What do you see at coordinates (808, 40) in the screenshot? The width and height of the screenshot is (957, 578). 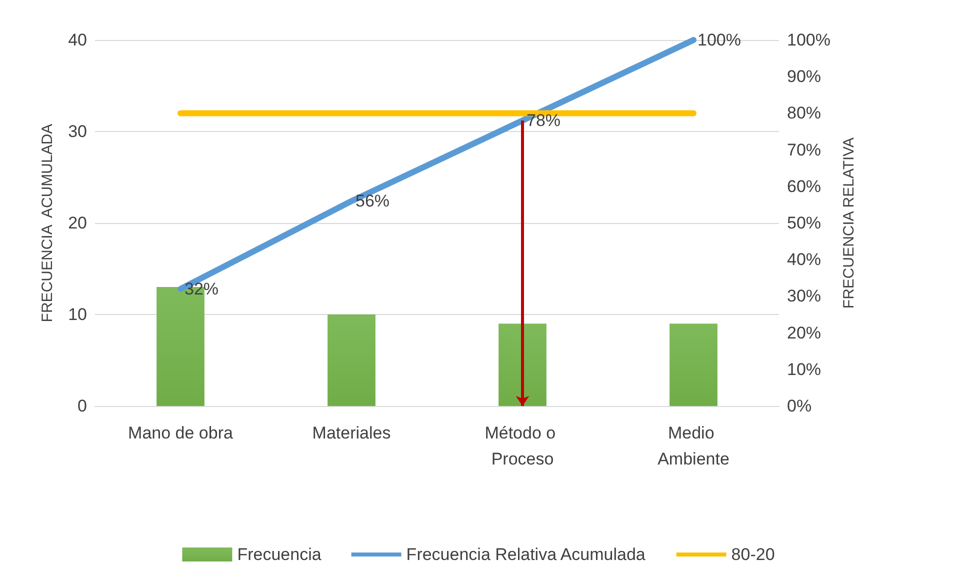 I see `y2-tick-label: 100%` at bounding box center [808, 40].